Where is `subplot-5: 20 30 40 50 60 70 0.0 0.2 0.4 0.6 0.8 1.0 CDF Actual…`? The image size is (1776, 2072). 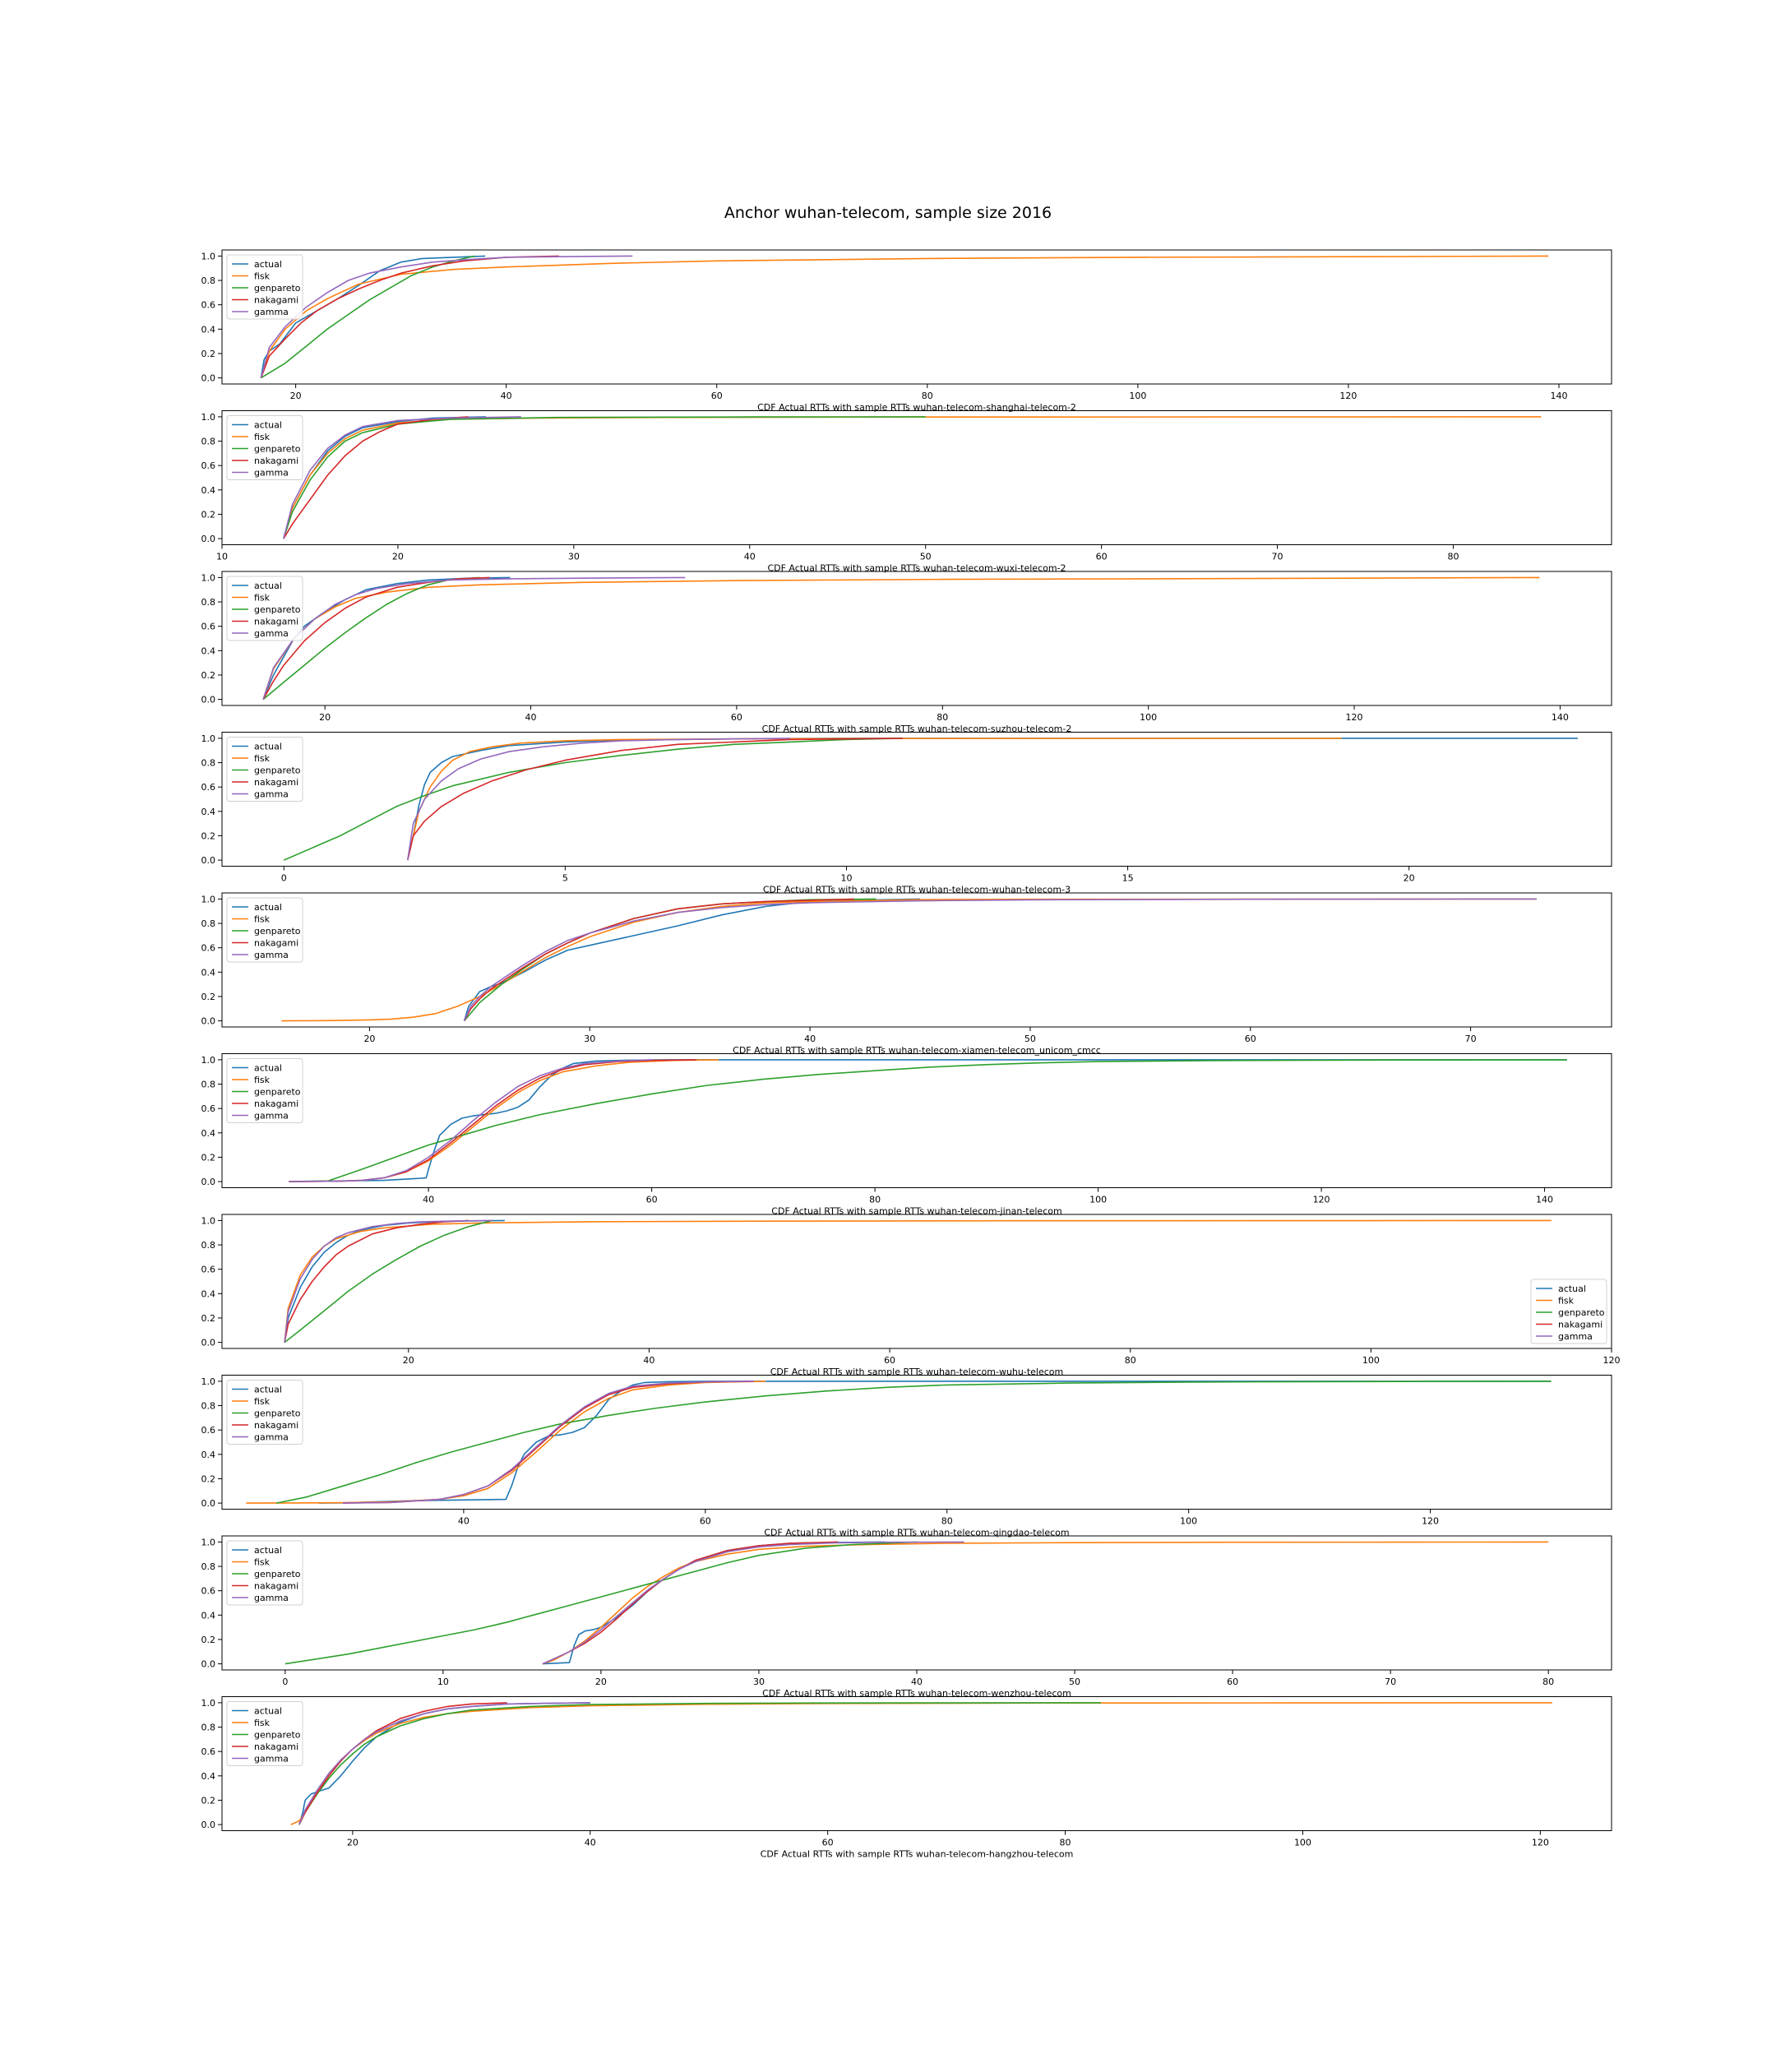
subplot-5: 20 30 40 50 60 70 0.0 0.2 0.4 0.6 0.8 1.0 CDF Actual… is located at coordinates (906, 974).